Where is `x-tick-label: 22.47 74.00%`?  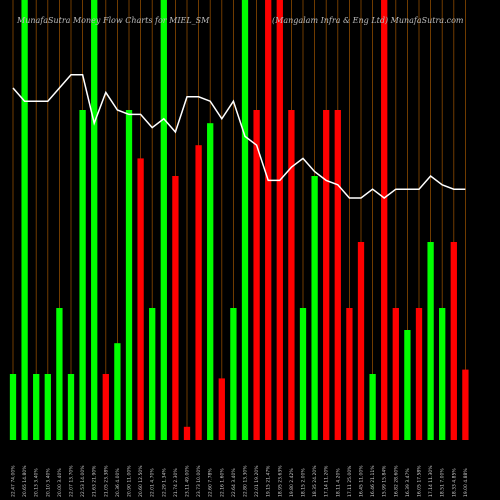 x-tick-label: 22.47 74.00% is located at coordinates (14, 481).